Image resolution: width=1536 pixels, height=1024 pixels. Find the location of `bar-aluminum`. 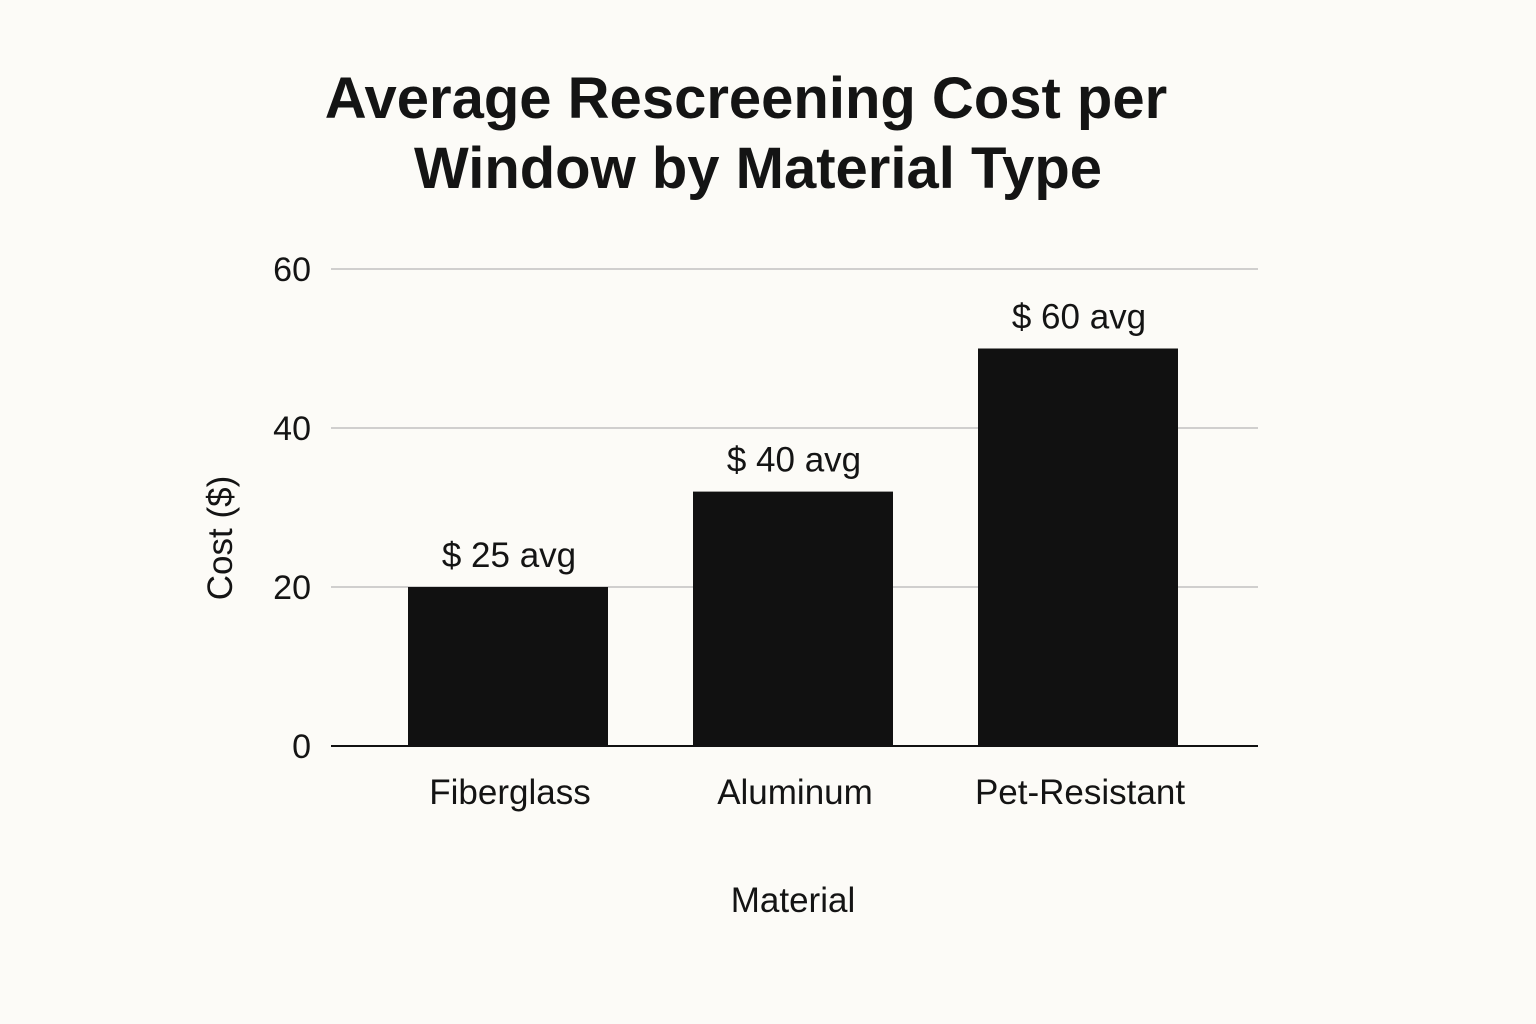

bar-aluminum is located at coordinates (793, 618).